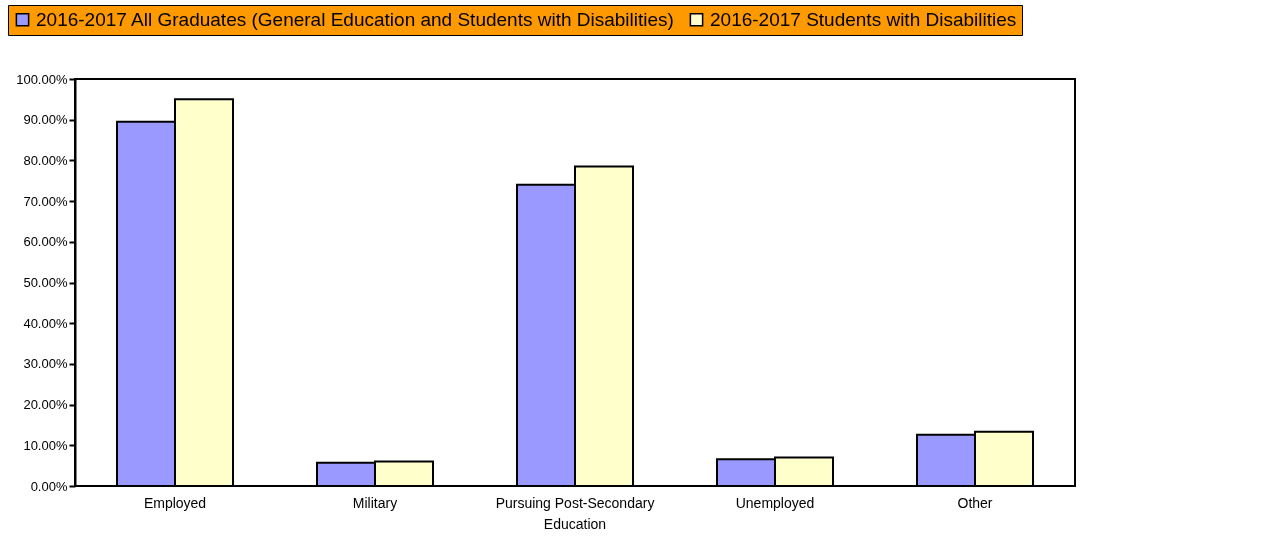 The image size is (1272, 537). What do you see at coordinates (975, 502) in the screenshot?
I see `x-tick-label: Other` at bounding box center [975, 502].